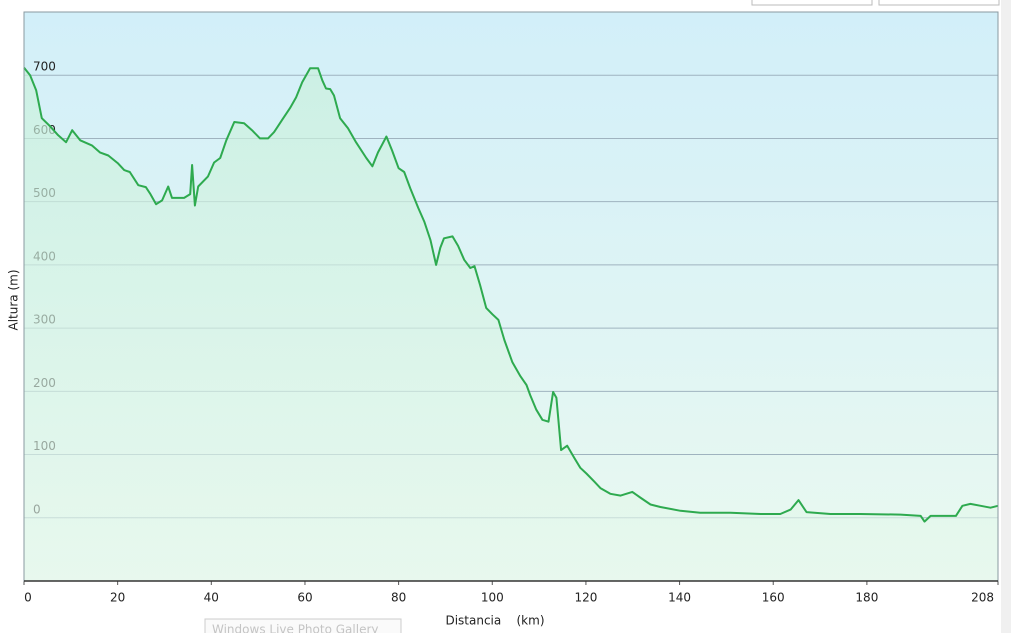  Describe the element at coordinates (44, 67) in the screenshot. I see `y-tick-label: 700` at that location.